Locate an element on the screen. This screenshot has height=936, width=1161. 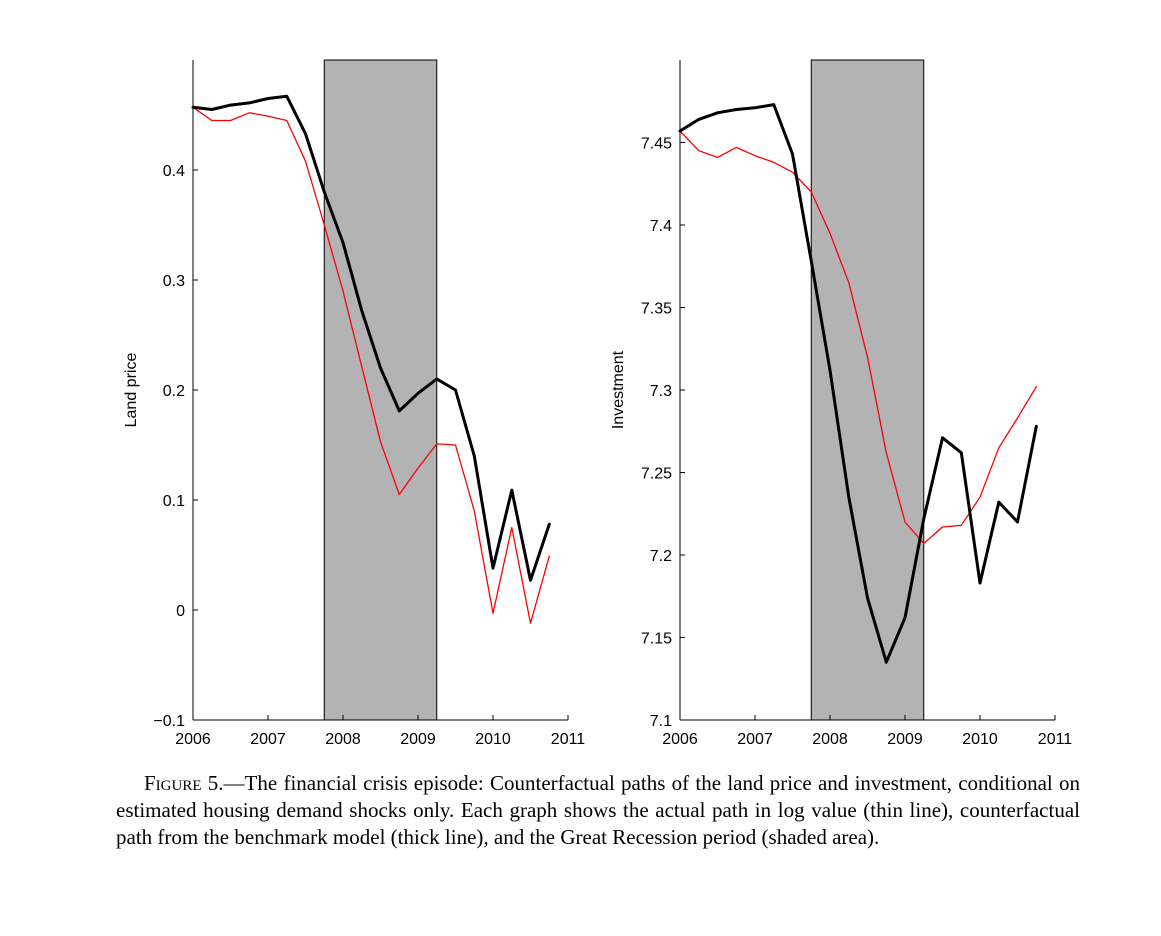
land-price-x-tick-label: 2010 is located at coordinates (493, 739).